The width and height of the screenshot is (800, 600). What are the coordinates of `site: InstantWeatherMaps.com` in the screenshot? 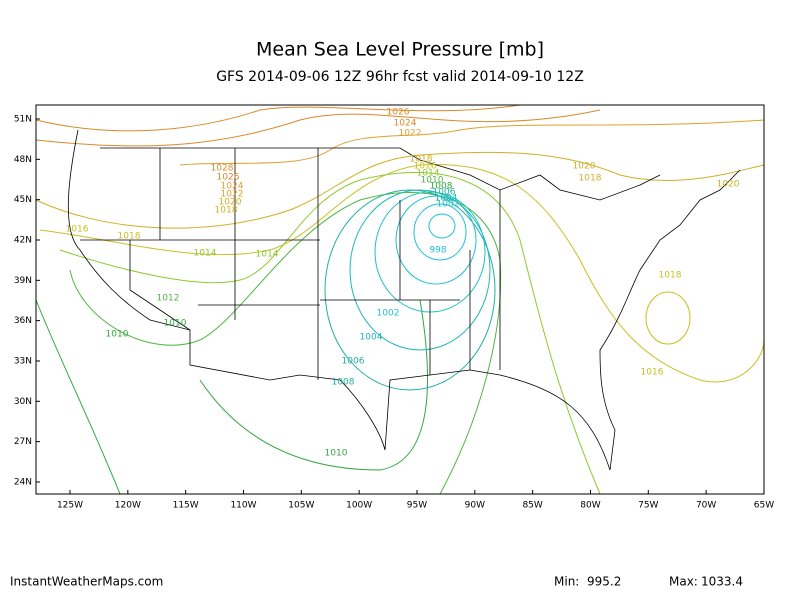 It's located at (86, 582).